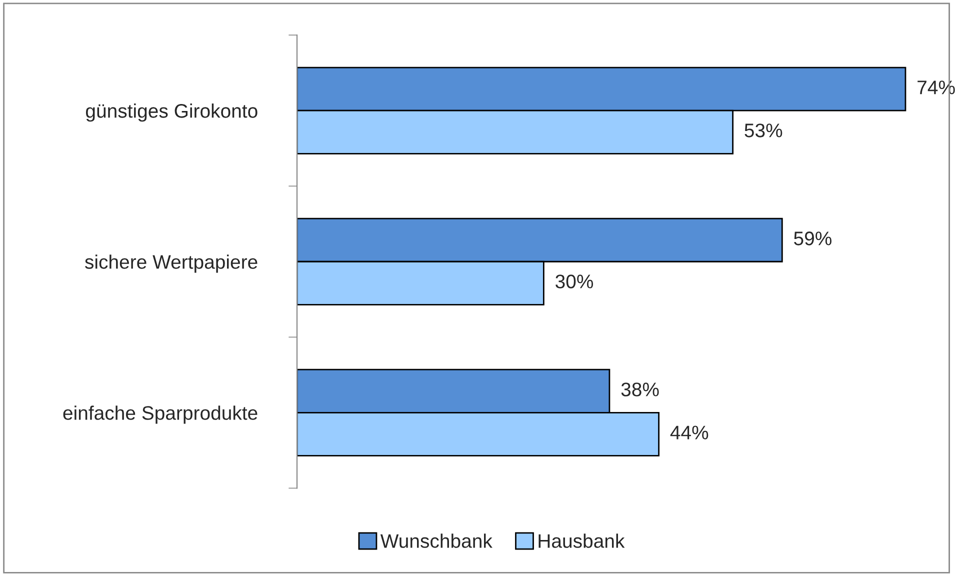 This screenshot has height=575, width=955. Describe the element at coordinates (171, 263) in the screenshot. I see `y-tick-label: sichere Wertpapiere` at that location.